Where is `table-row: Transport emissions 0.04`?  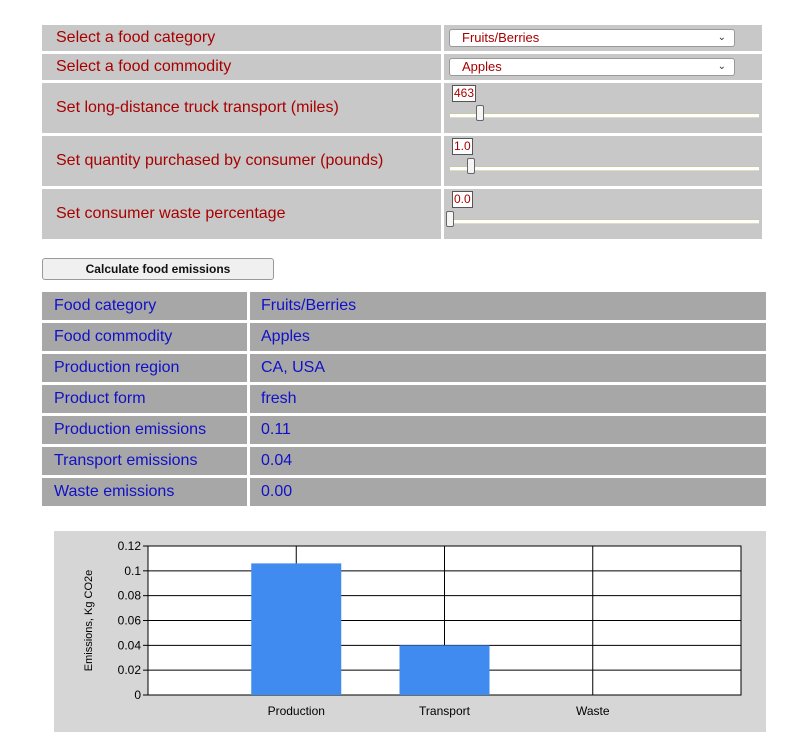 table-row: Transport emissions 0.04 is located at coordinates (404, 461).